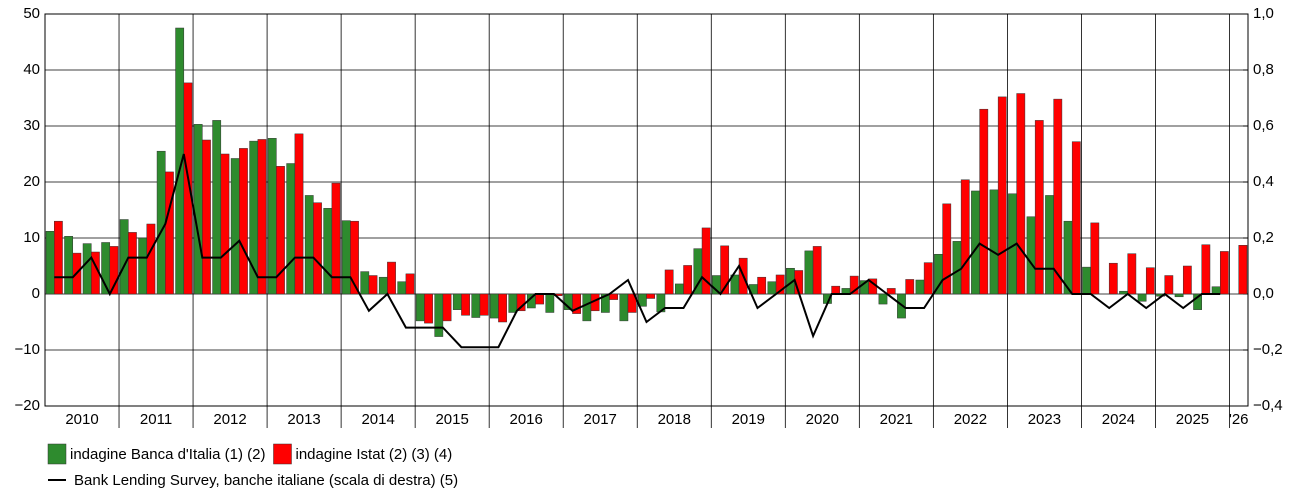 This screenshot has height=494, width=1303. What do you see at coordinates (303, 419) in the screenshot?
I see `x-tick-label: 2013` at bounding box center [303, 419].